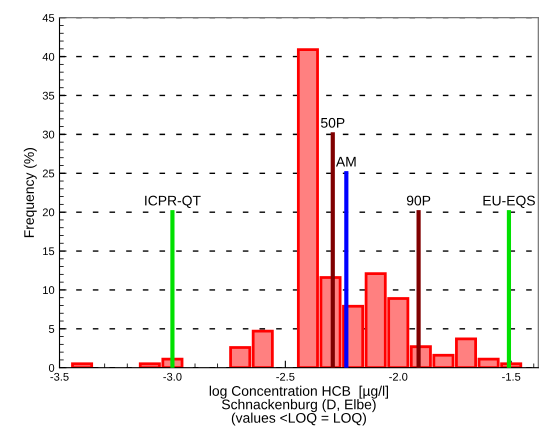  What do you see at coordinates (51, 329) in the screenshot?
I see `y-tick-label: 5` at bounding box center [51, 329].